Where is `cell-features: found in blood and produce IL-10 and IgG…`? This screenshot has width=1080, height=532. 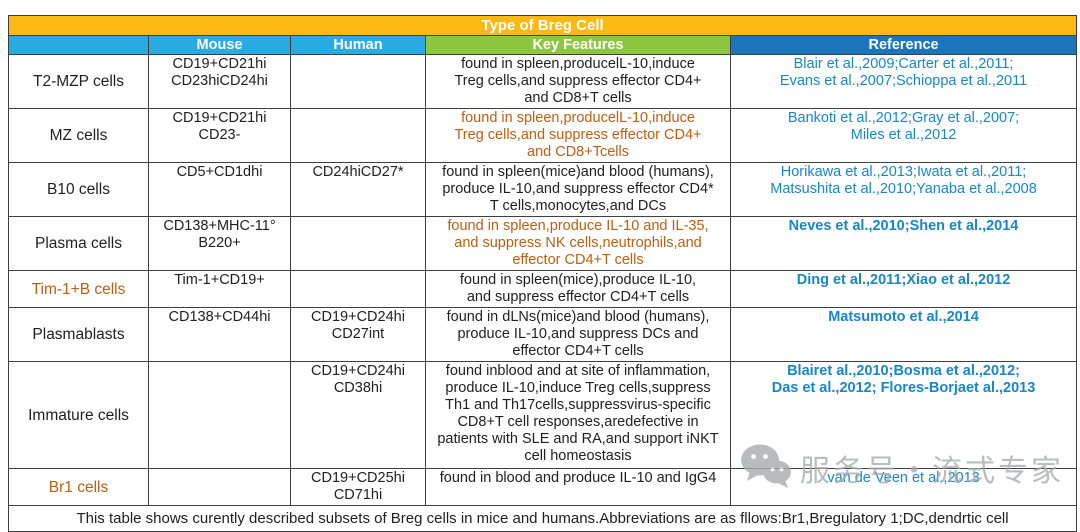
cell-features: found in blood and produce IL-10 and IgG… is located at coordinates (578, 487).